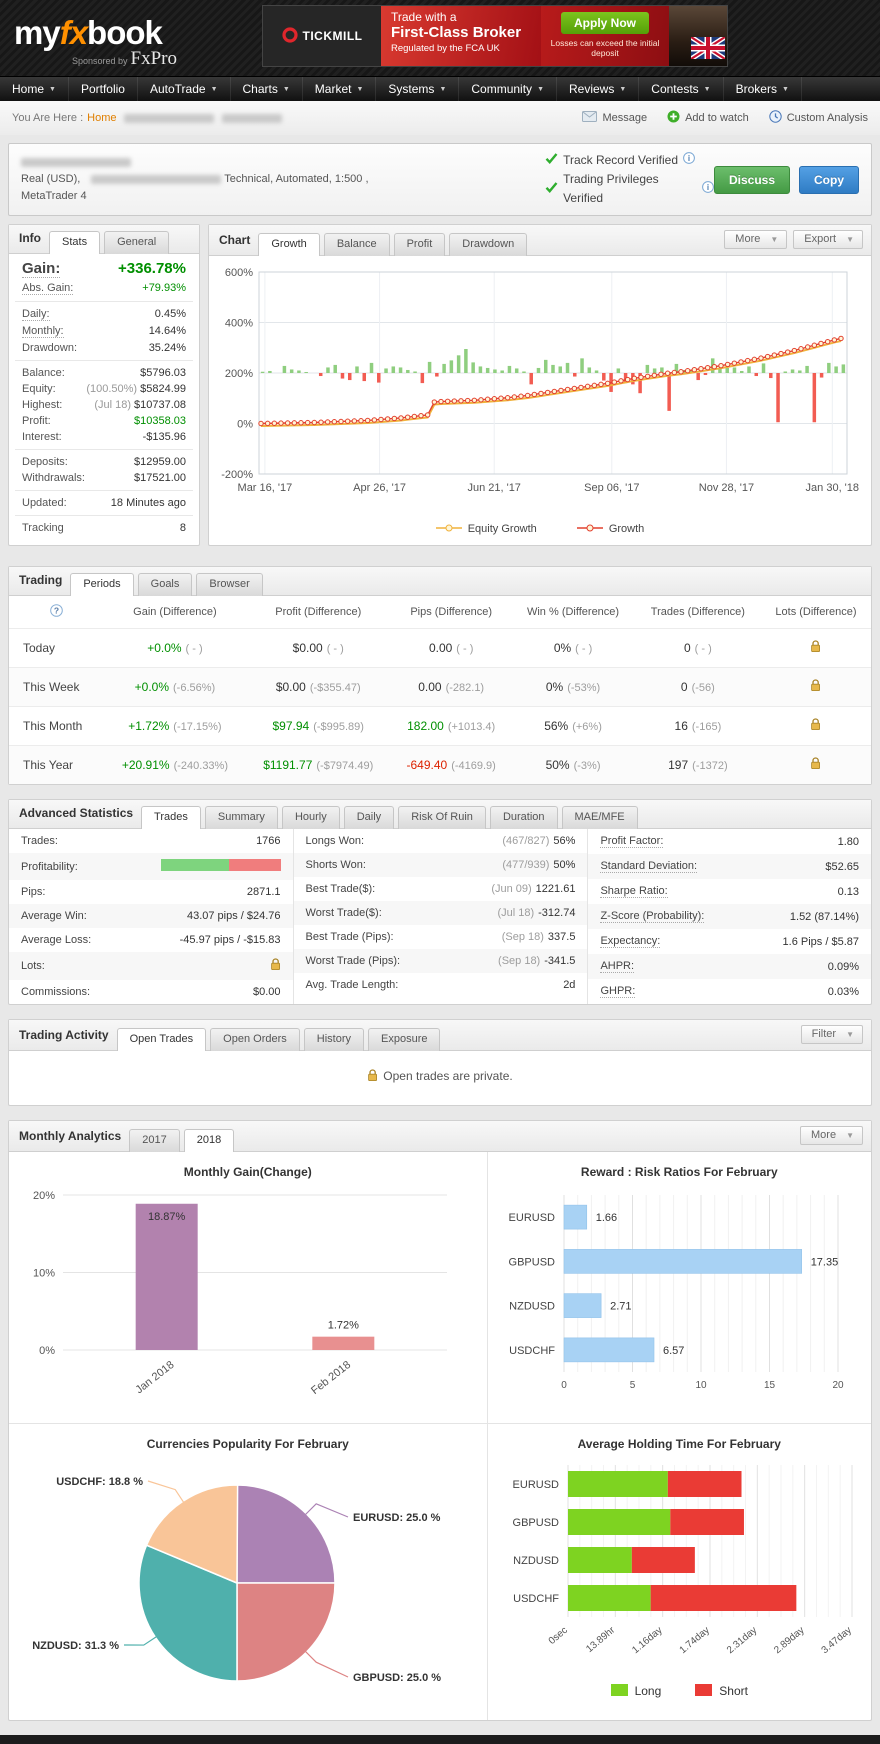 This screenshot has width=880, height=1744. Describe the element at coordinates (697, 726) in the screenshot. I see `period-value-cell: 16 (-165)` at that location.